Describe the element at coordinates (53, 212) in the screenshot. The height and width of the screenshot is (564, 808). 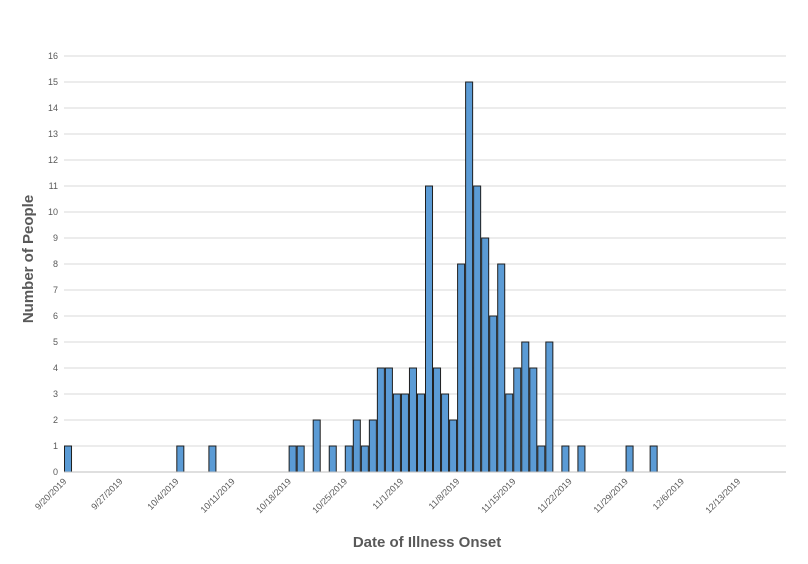
I see `y-tick-label: 10` at that location.